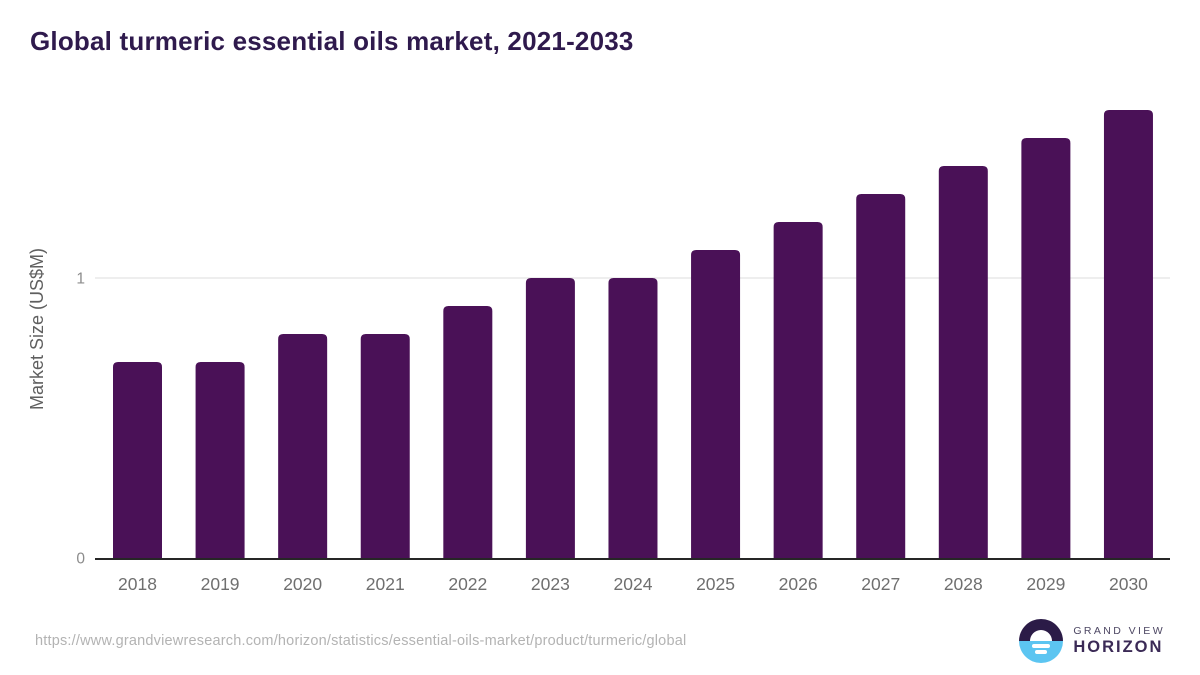 Image resolution: width=1200 pixels, height=675 pixels. I want to click on x-tick-2027: 2027, so click(880, 584).